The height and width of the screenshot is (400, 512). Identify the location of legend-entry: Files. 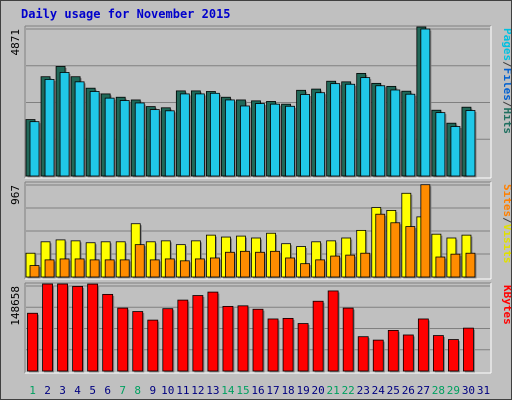
(506, 84).